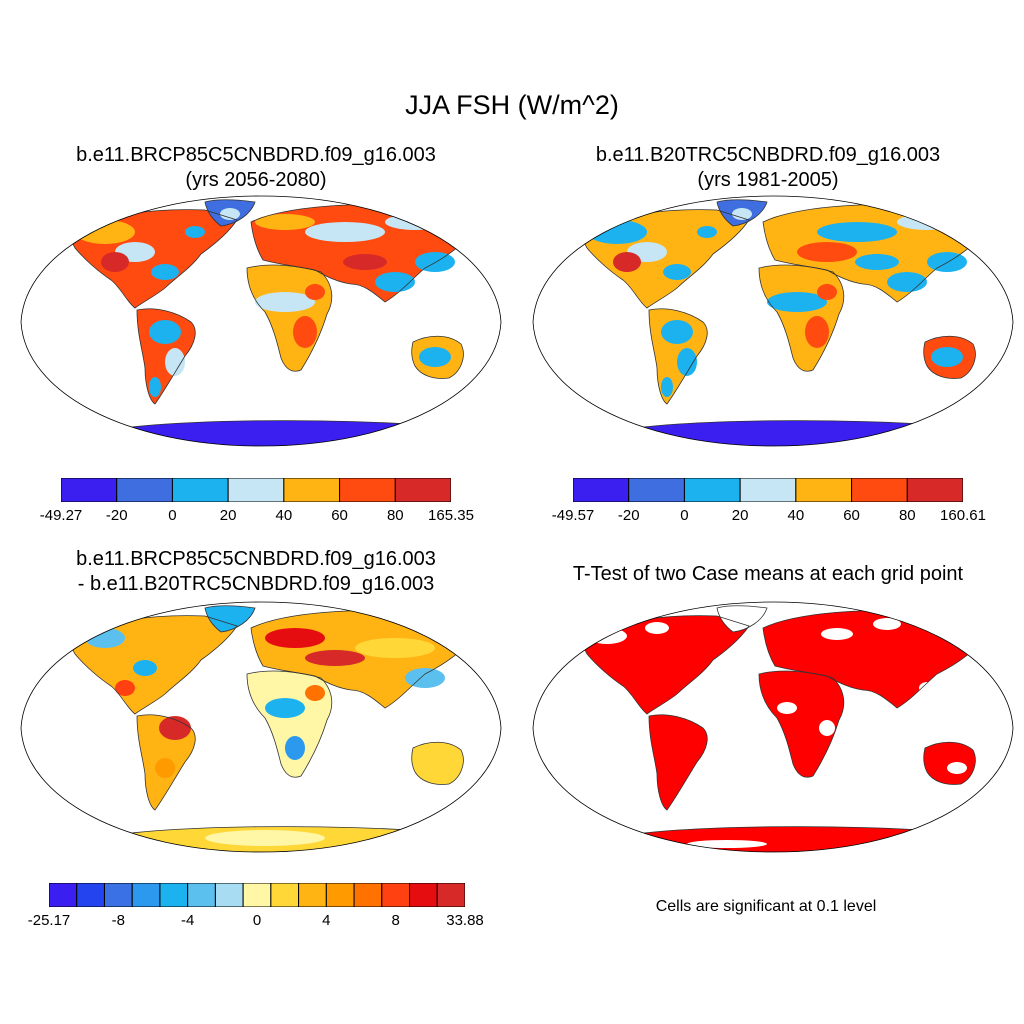  Describe the element at coordinates (257, 517) in the screenshot. I see `colorbar-rcp85-labels: -49.27 -20 0 20 40 60 80 165.35` at that location.